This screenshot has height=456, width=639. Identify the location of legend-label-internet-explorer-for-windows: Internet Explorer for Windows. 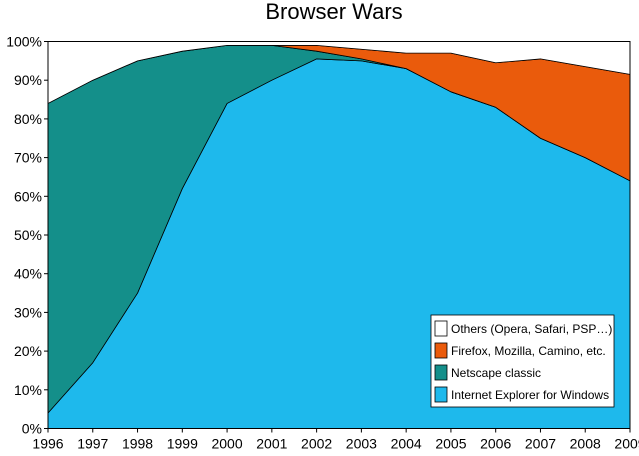
(530, 395).